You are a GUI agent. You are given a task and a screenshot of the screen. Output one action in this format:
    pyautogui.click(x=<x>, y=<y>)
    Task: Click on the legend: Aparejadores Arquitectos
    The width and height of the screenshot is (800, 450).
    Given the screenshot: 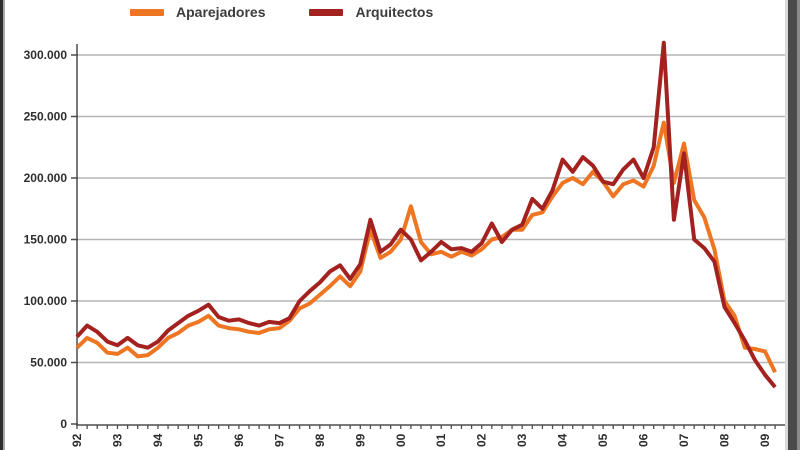 What is the action you would take?
    pyautogui.click(x=281, y=12)
    